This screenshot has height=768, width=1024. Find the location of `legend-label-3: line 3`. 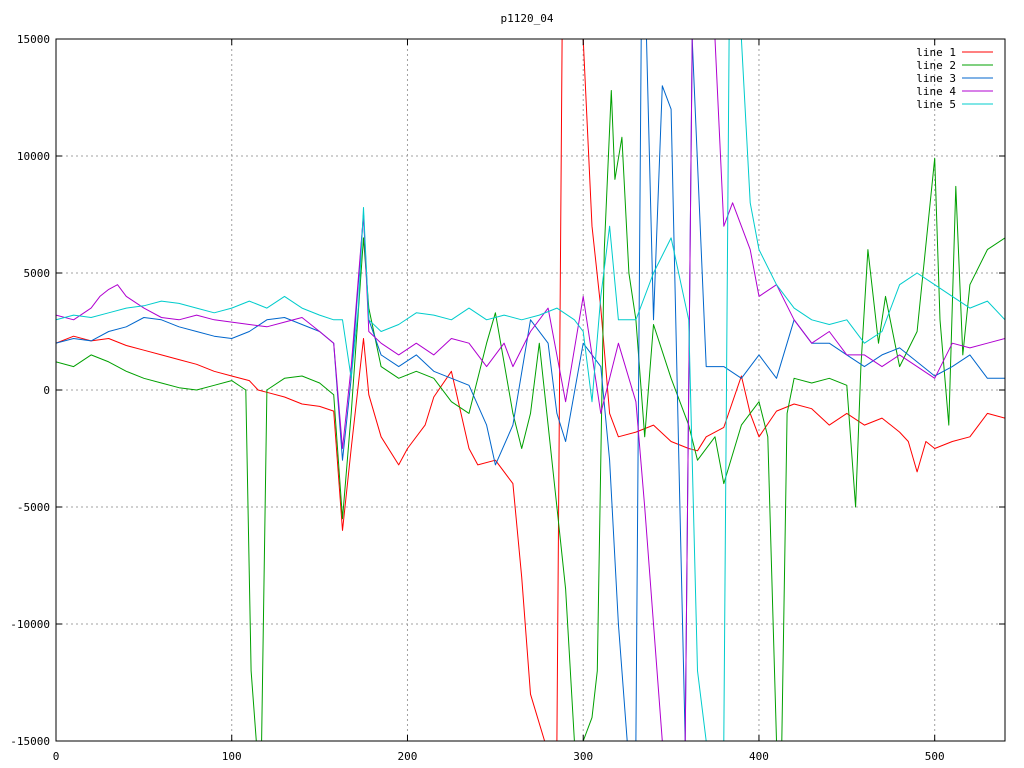

legend-label-3: line 3 is located at coordinates (936, 78).